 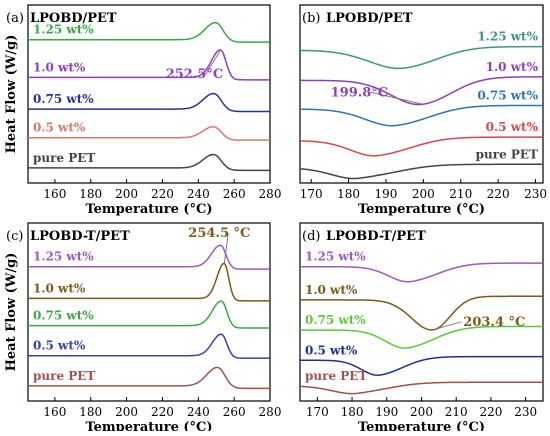 I want to click on peak-annotation: 252.5°C, so click(x=195, y=74).